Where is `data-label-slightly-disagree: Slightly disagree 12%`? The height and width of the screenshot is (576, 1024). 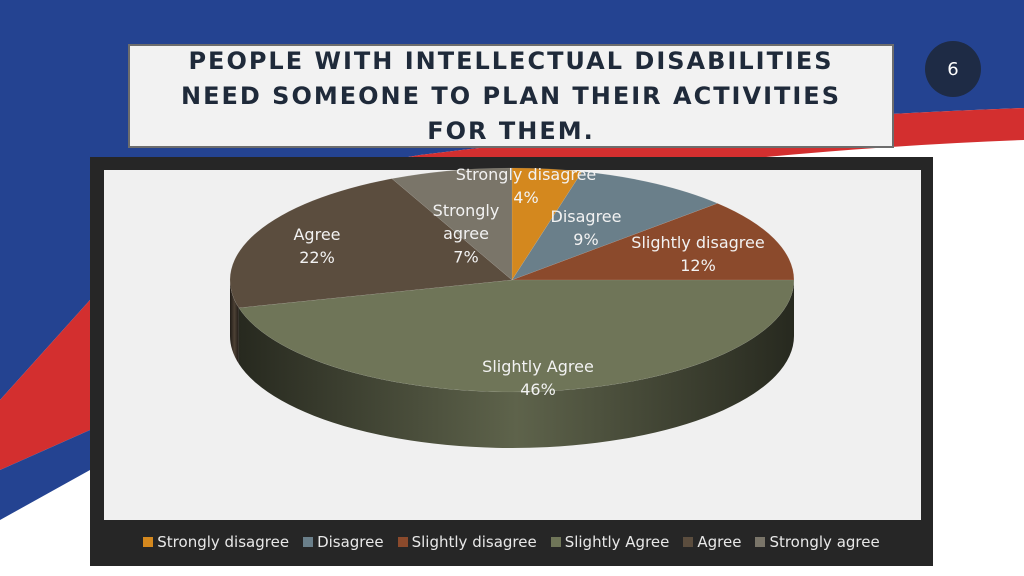 data-label-slightly-disagree: Slightly disagree 12% is located at coordinates (697, 254).